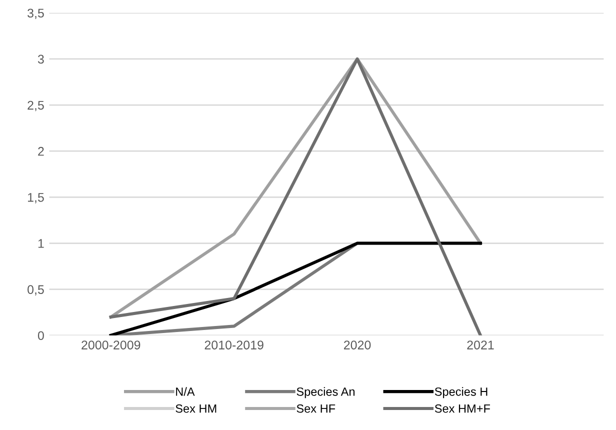 This screenshot has width=616, height=430. I want to click on legend-label: Sex HM, so click(196, 408).